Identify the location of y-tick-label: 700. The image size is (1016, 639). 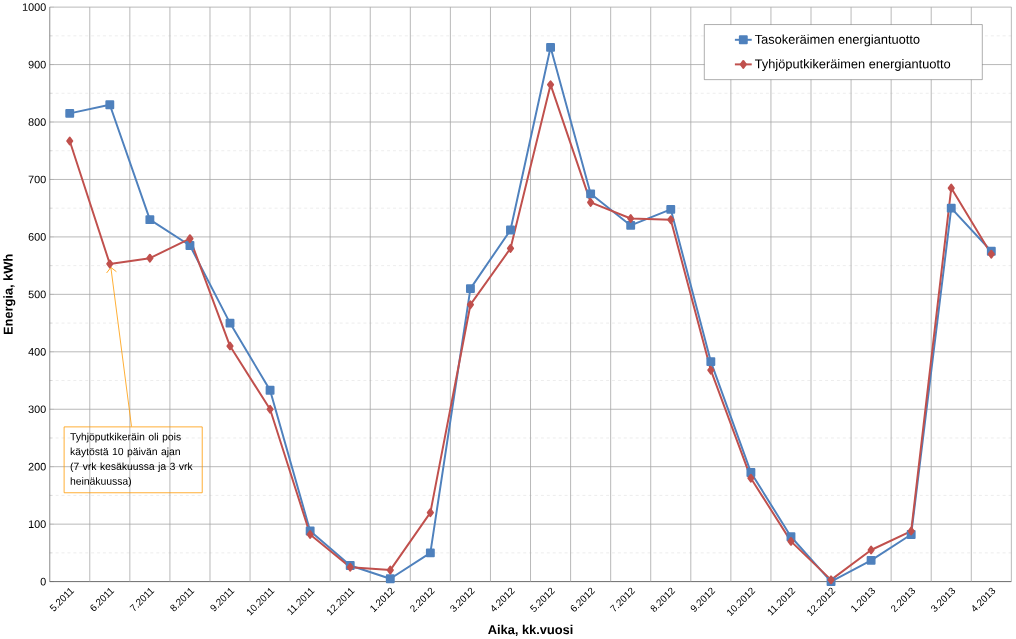
(37, 179).